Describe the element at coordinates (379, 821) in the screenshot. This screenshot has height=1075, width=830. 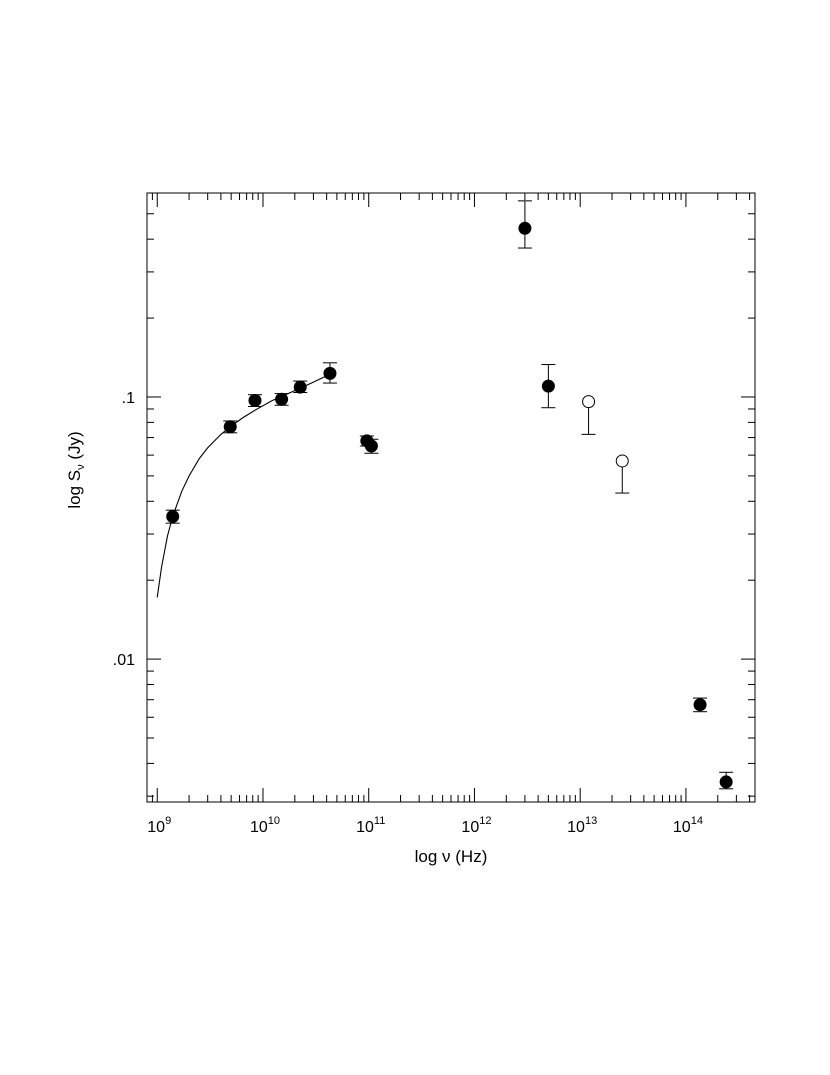
I see `x-tick-label-exponent: 11` at that location.